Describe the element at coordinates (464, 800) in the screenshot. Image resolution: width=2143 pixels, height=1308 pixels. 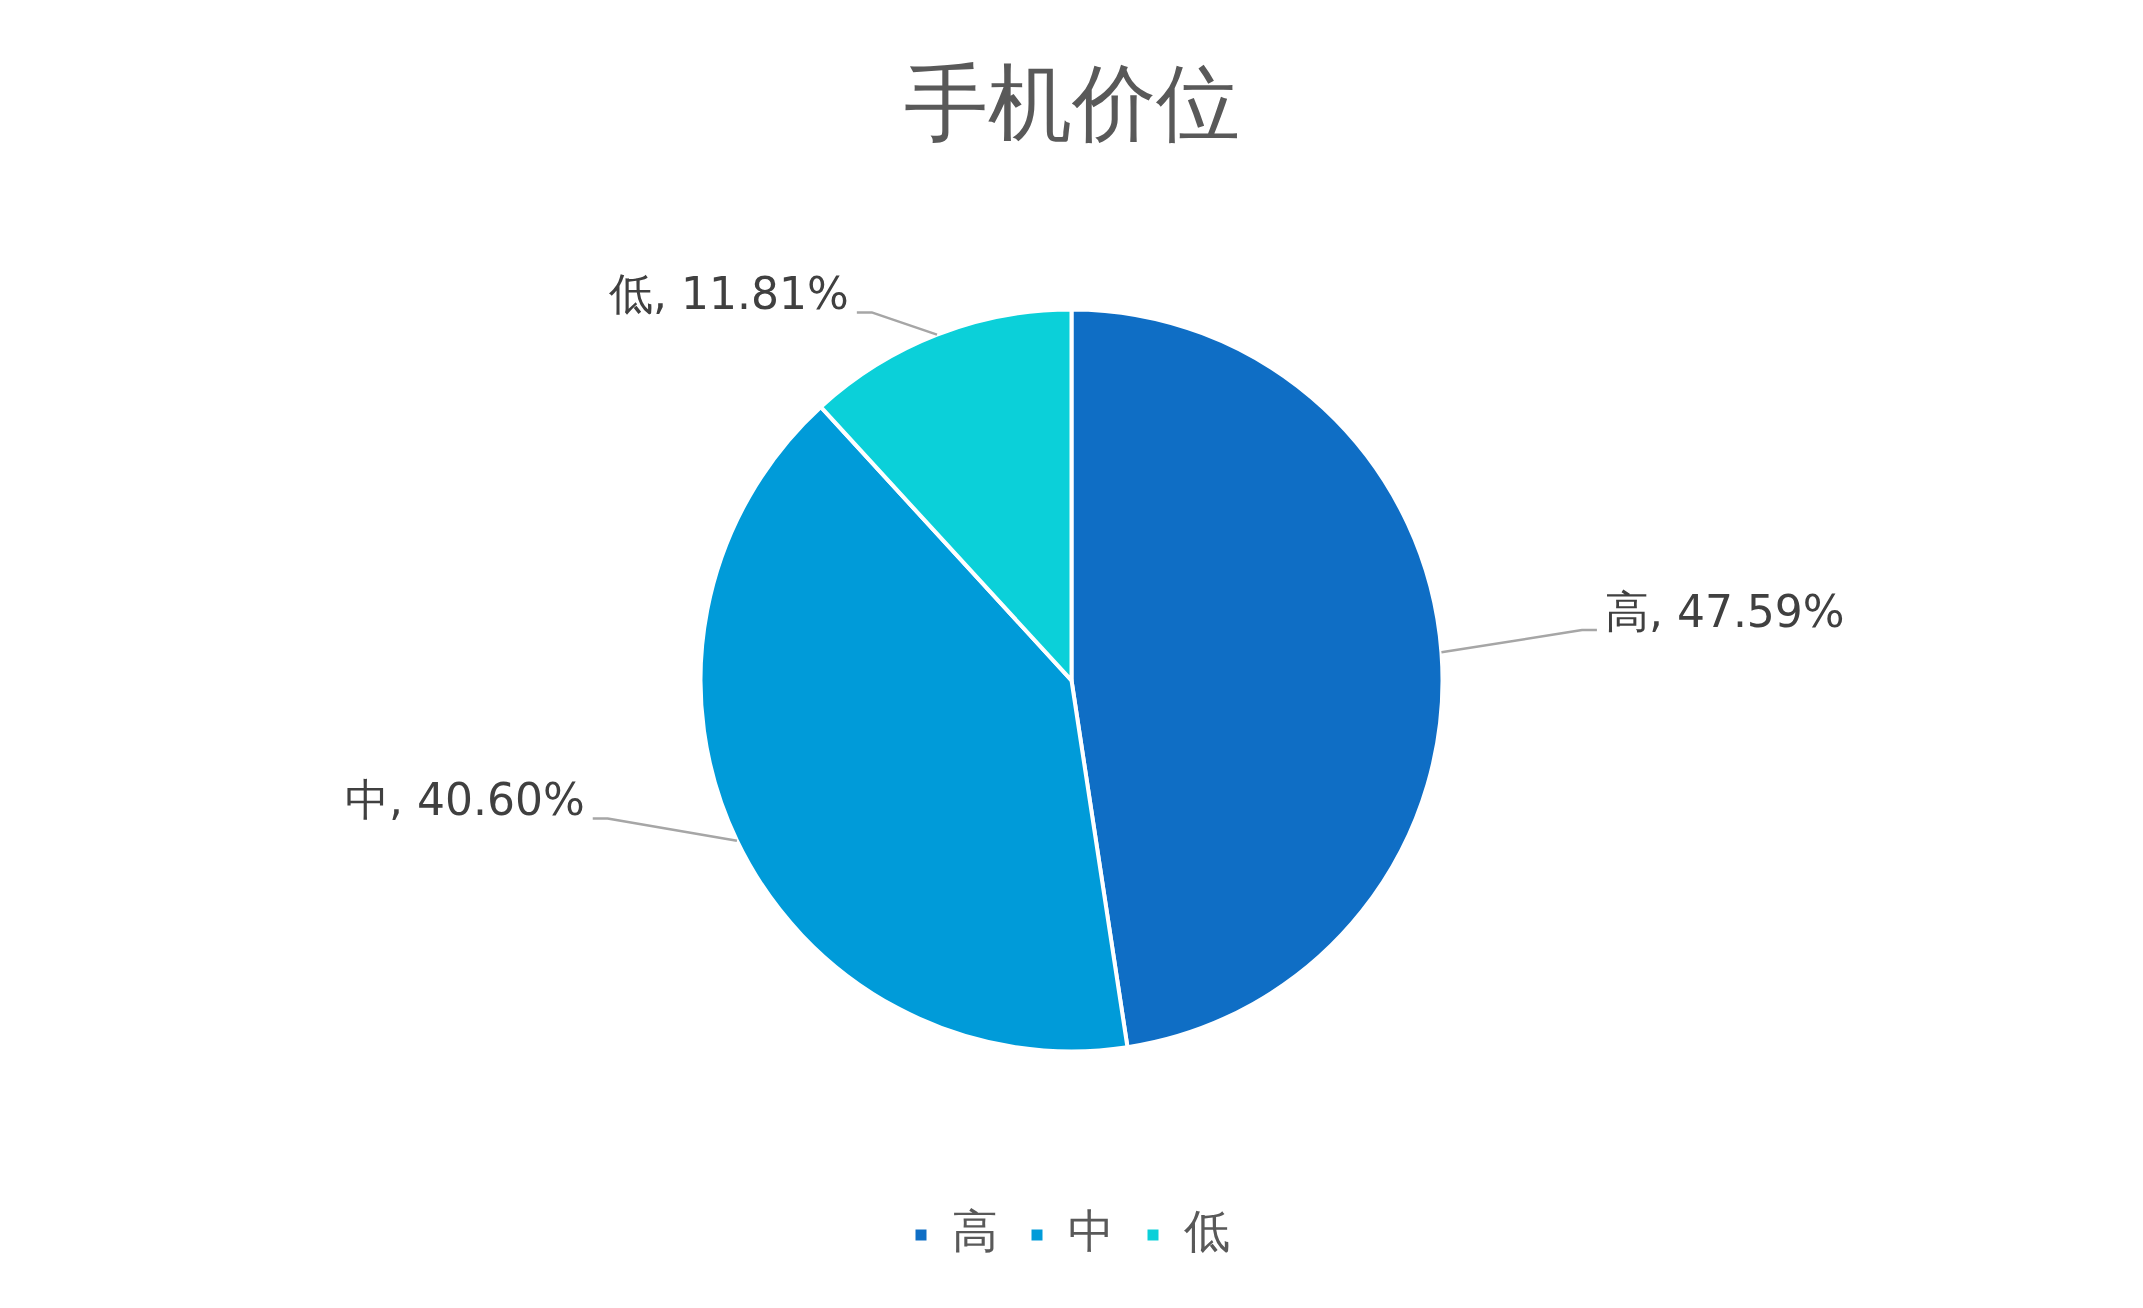
I see `data-label: 中, 40.60%` at that location.